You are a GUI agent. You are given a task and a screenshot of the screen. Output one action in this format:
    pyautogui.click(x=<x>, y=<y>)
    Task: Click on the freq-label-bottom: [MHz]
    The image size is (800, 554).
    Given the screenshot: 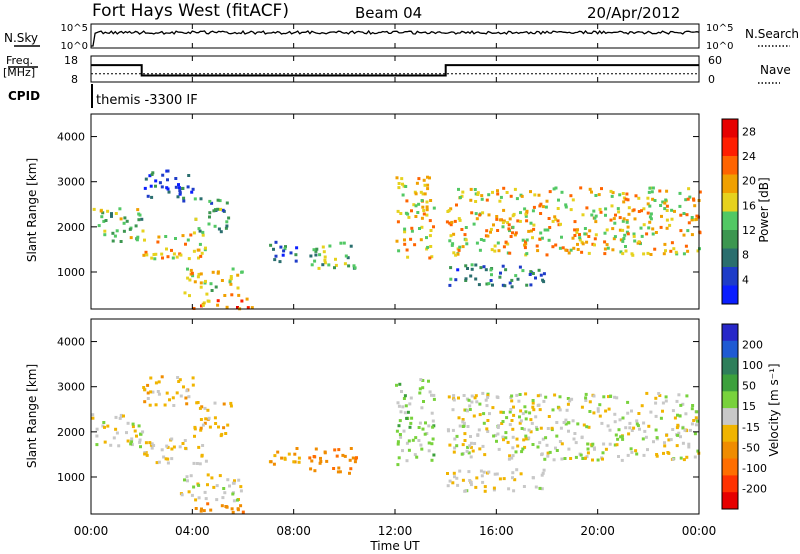 What is the action you would take?
    pyautogui.click(x=19, y=72)
    